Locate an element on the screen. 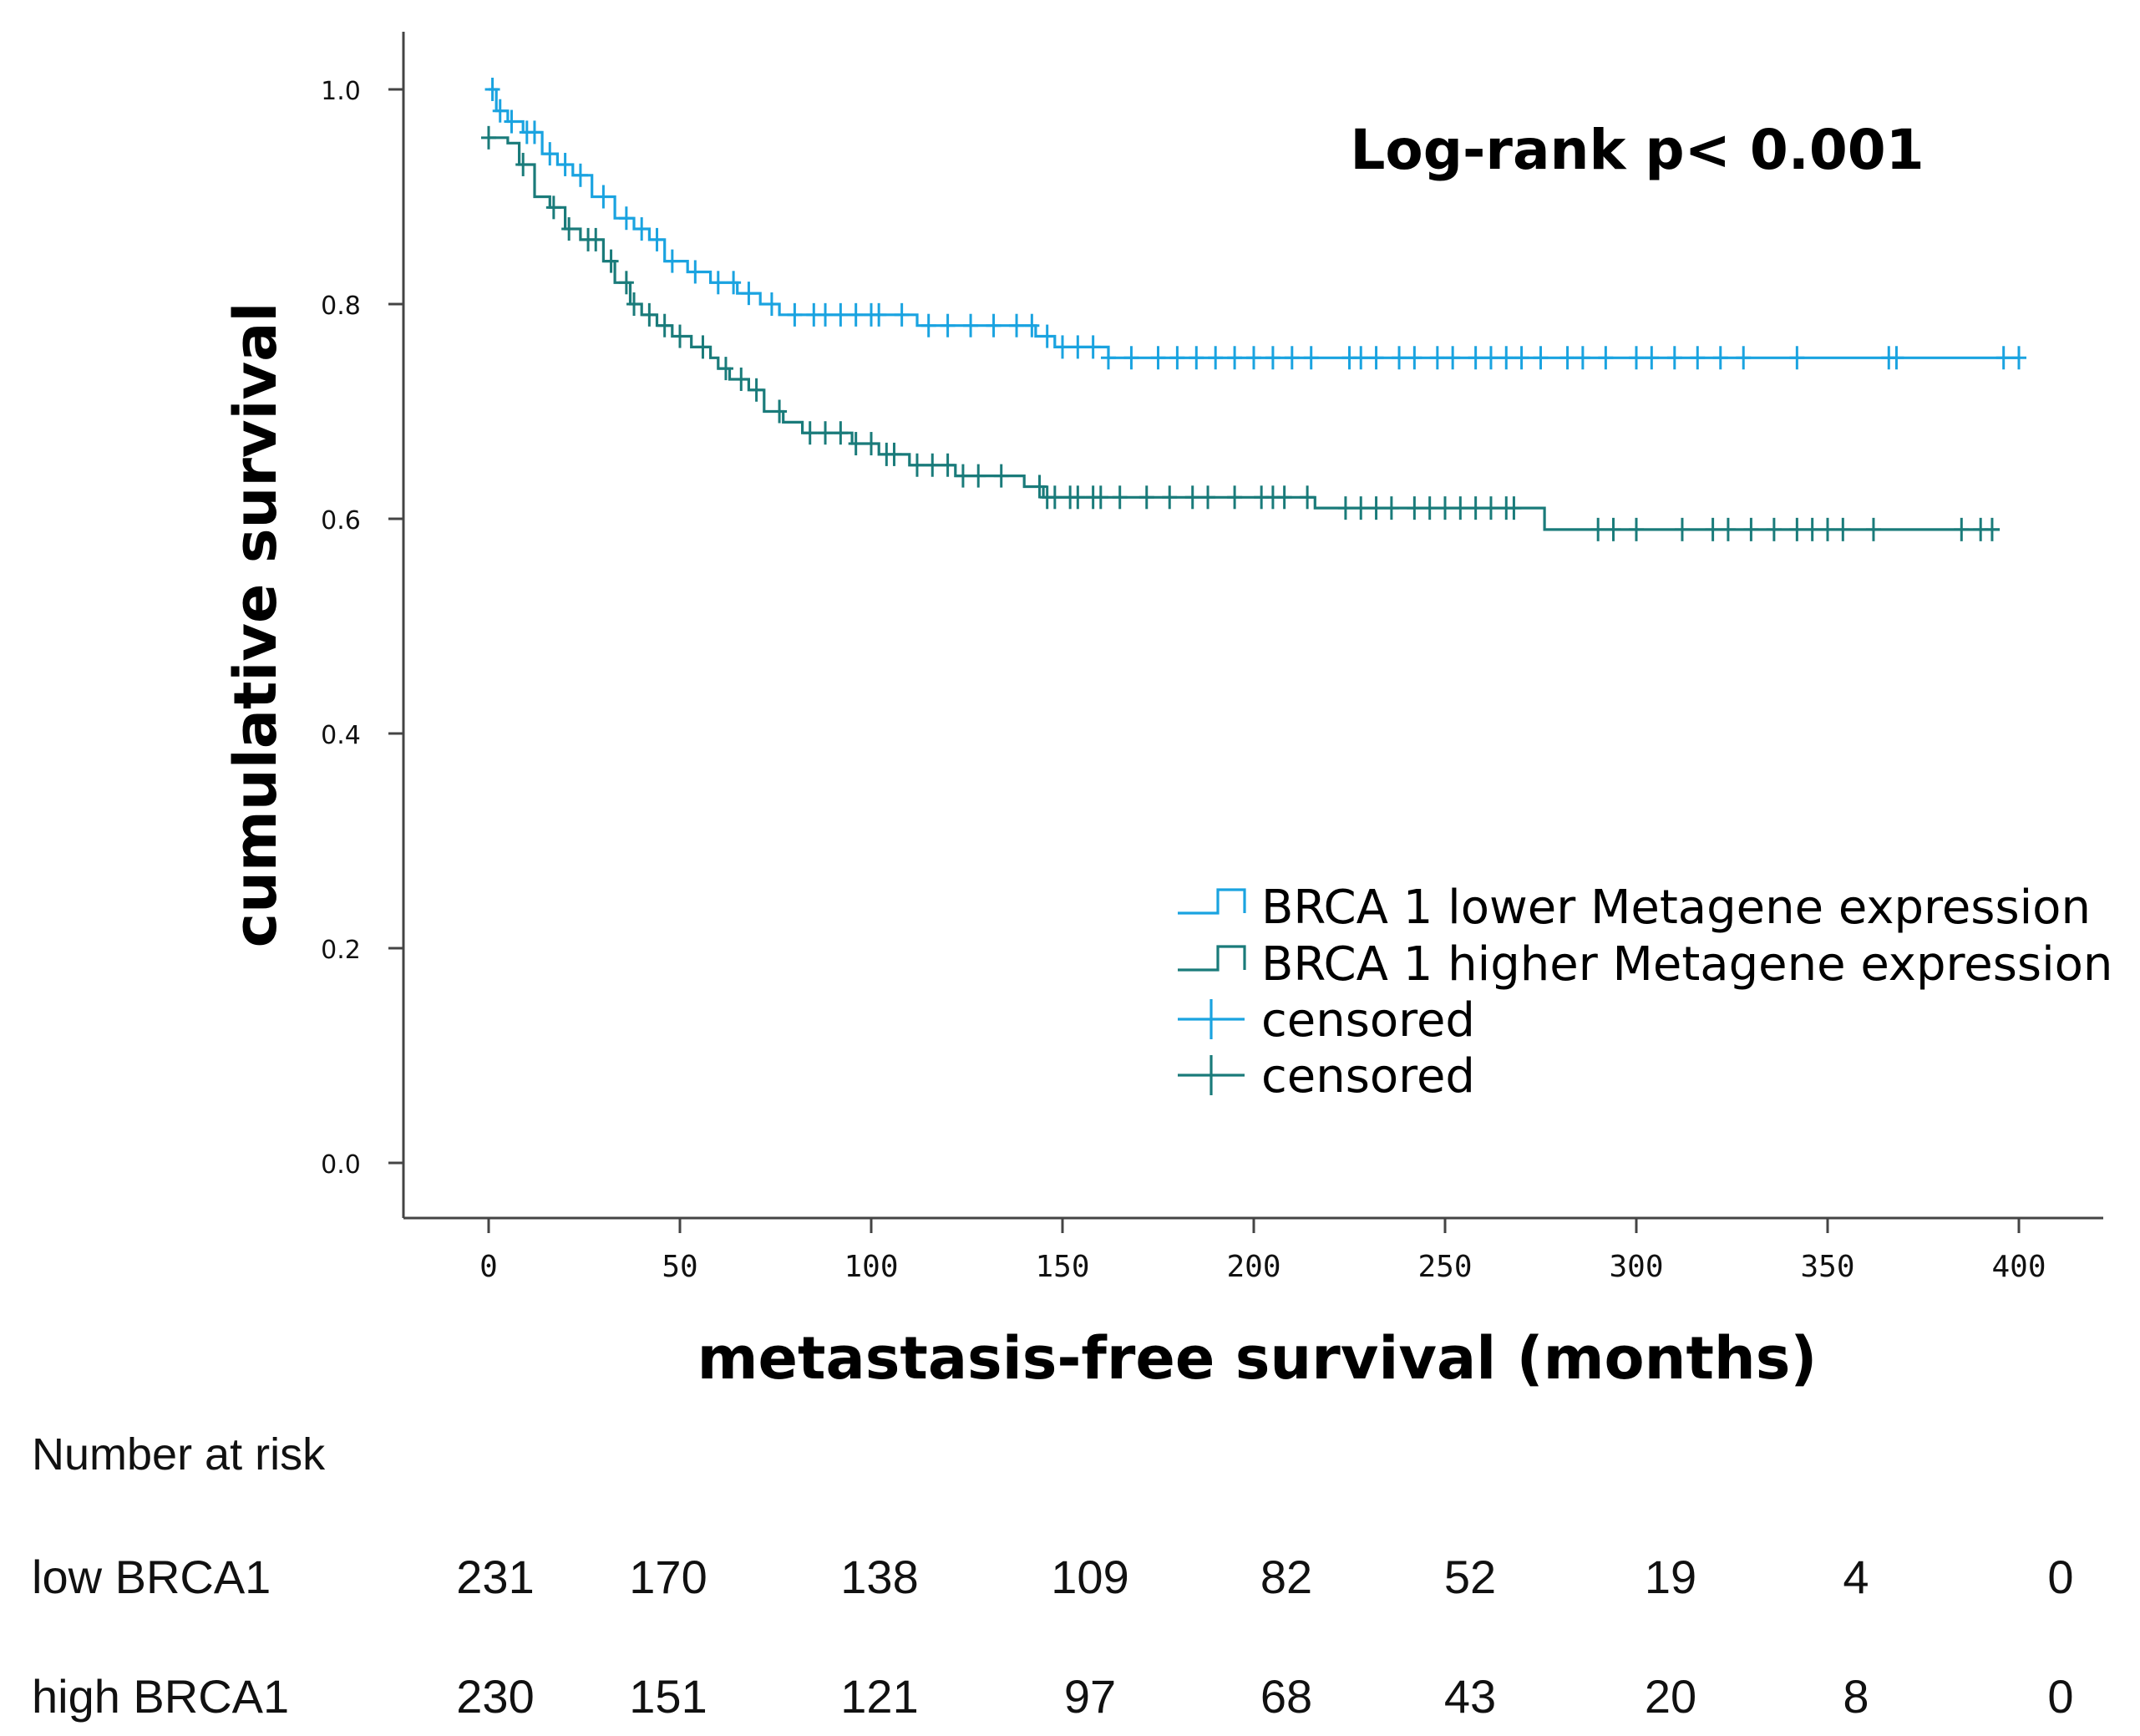  risk-value: 8 is located at coordinates (1856, 1696).